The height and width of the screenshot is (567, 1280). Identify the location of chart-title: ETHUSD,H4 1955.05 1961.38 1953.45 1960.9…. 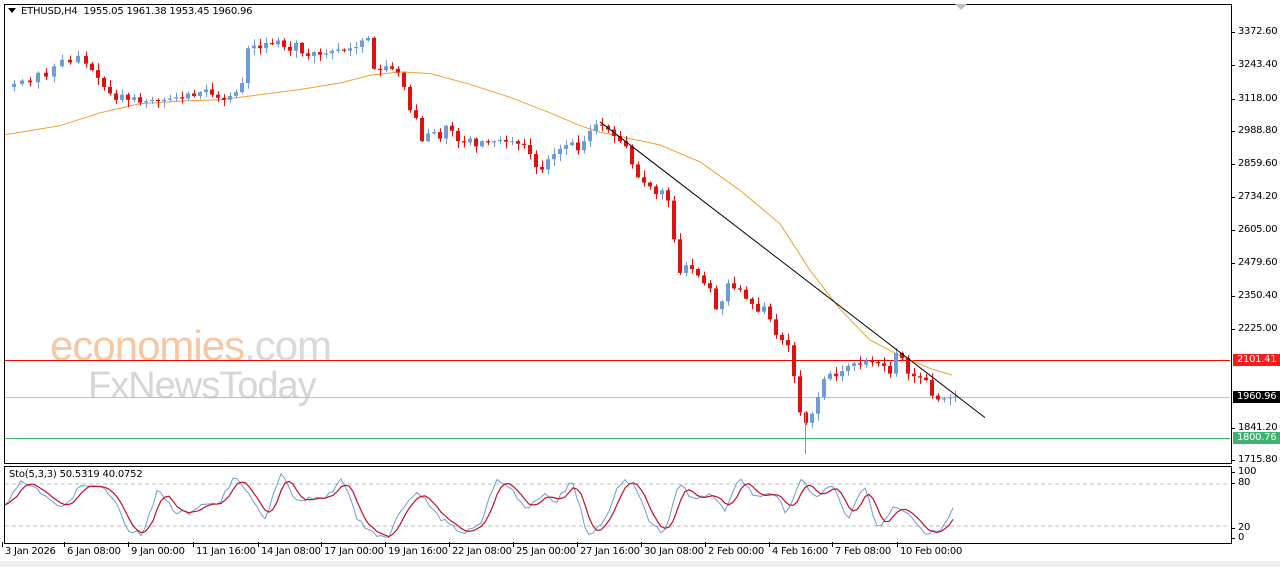
(130, 11).